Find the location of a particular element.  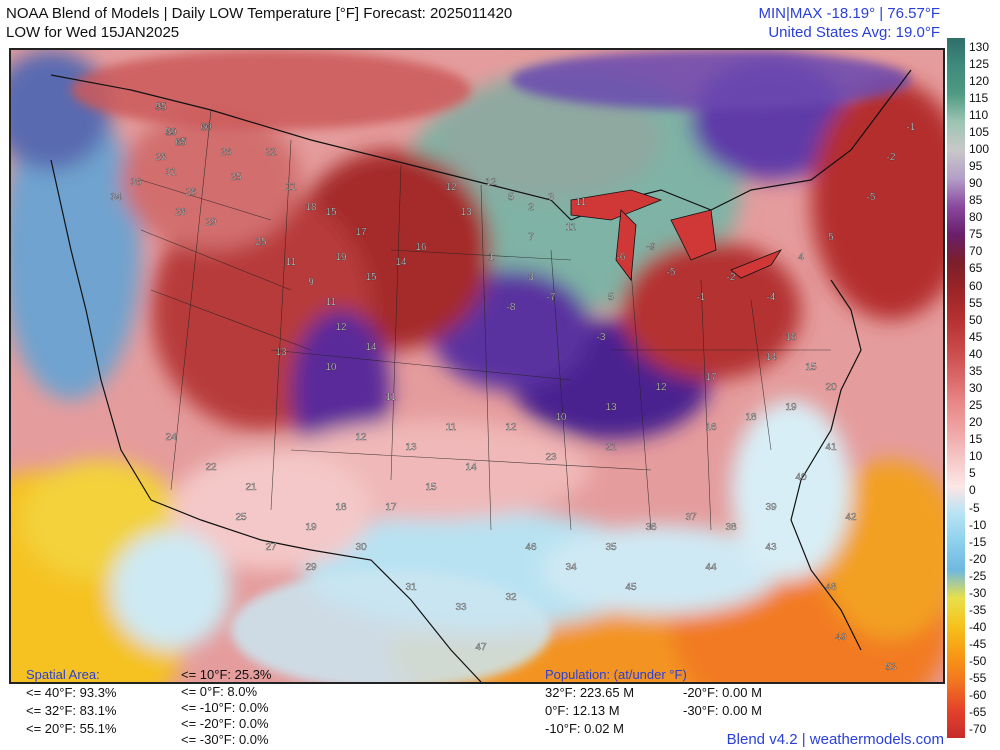

scale-tick-label: 95 is located at coordinates (976, 166).